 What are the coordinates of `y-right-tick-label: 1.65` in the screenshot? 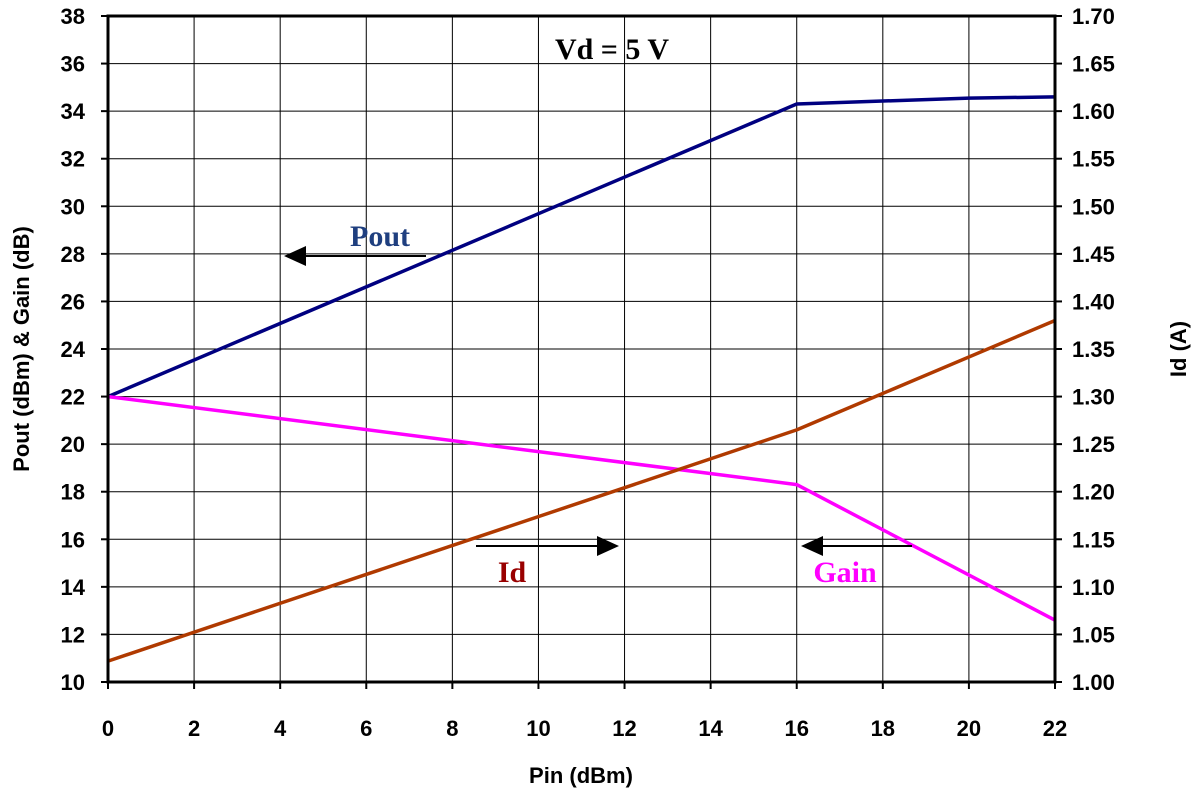 It's located at (1093, 64).